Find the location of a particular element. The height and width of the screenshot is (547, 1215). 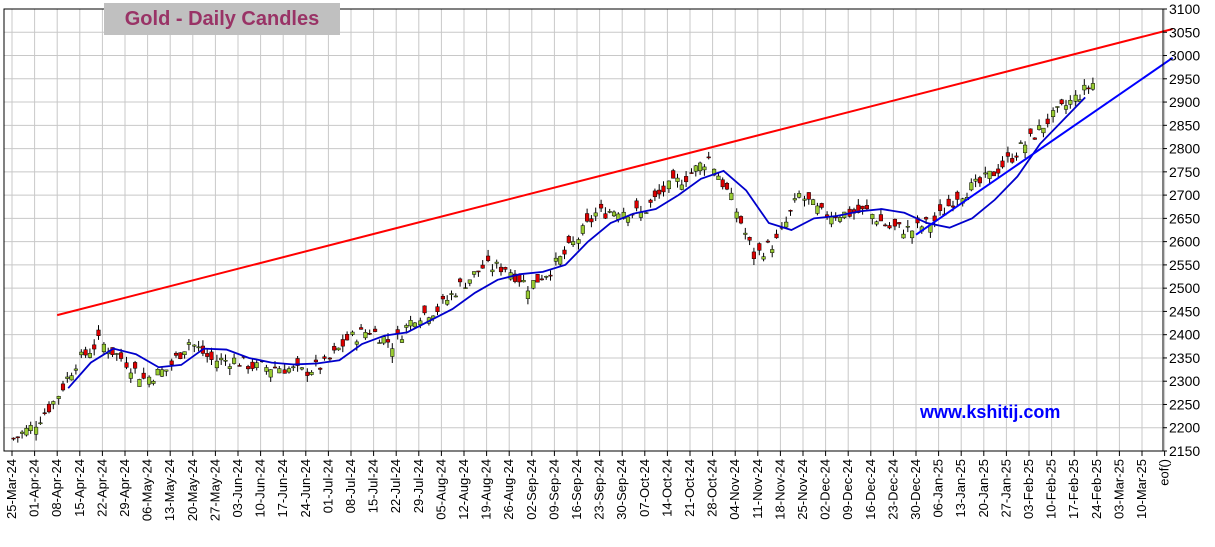

x-tick-label: 15-Jul-24 is located at coordinates (373, 486).